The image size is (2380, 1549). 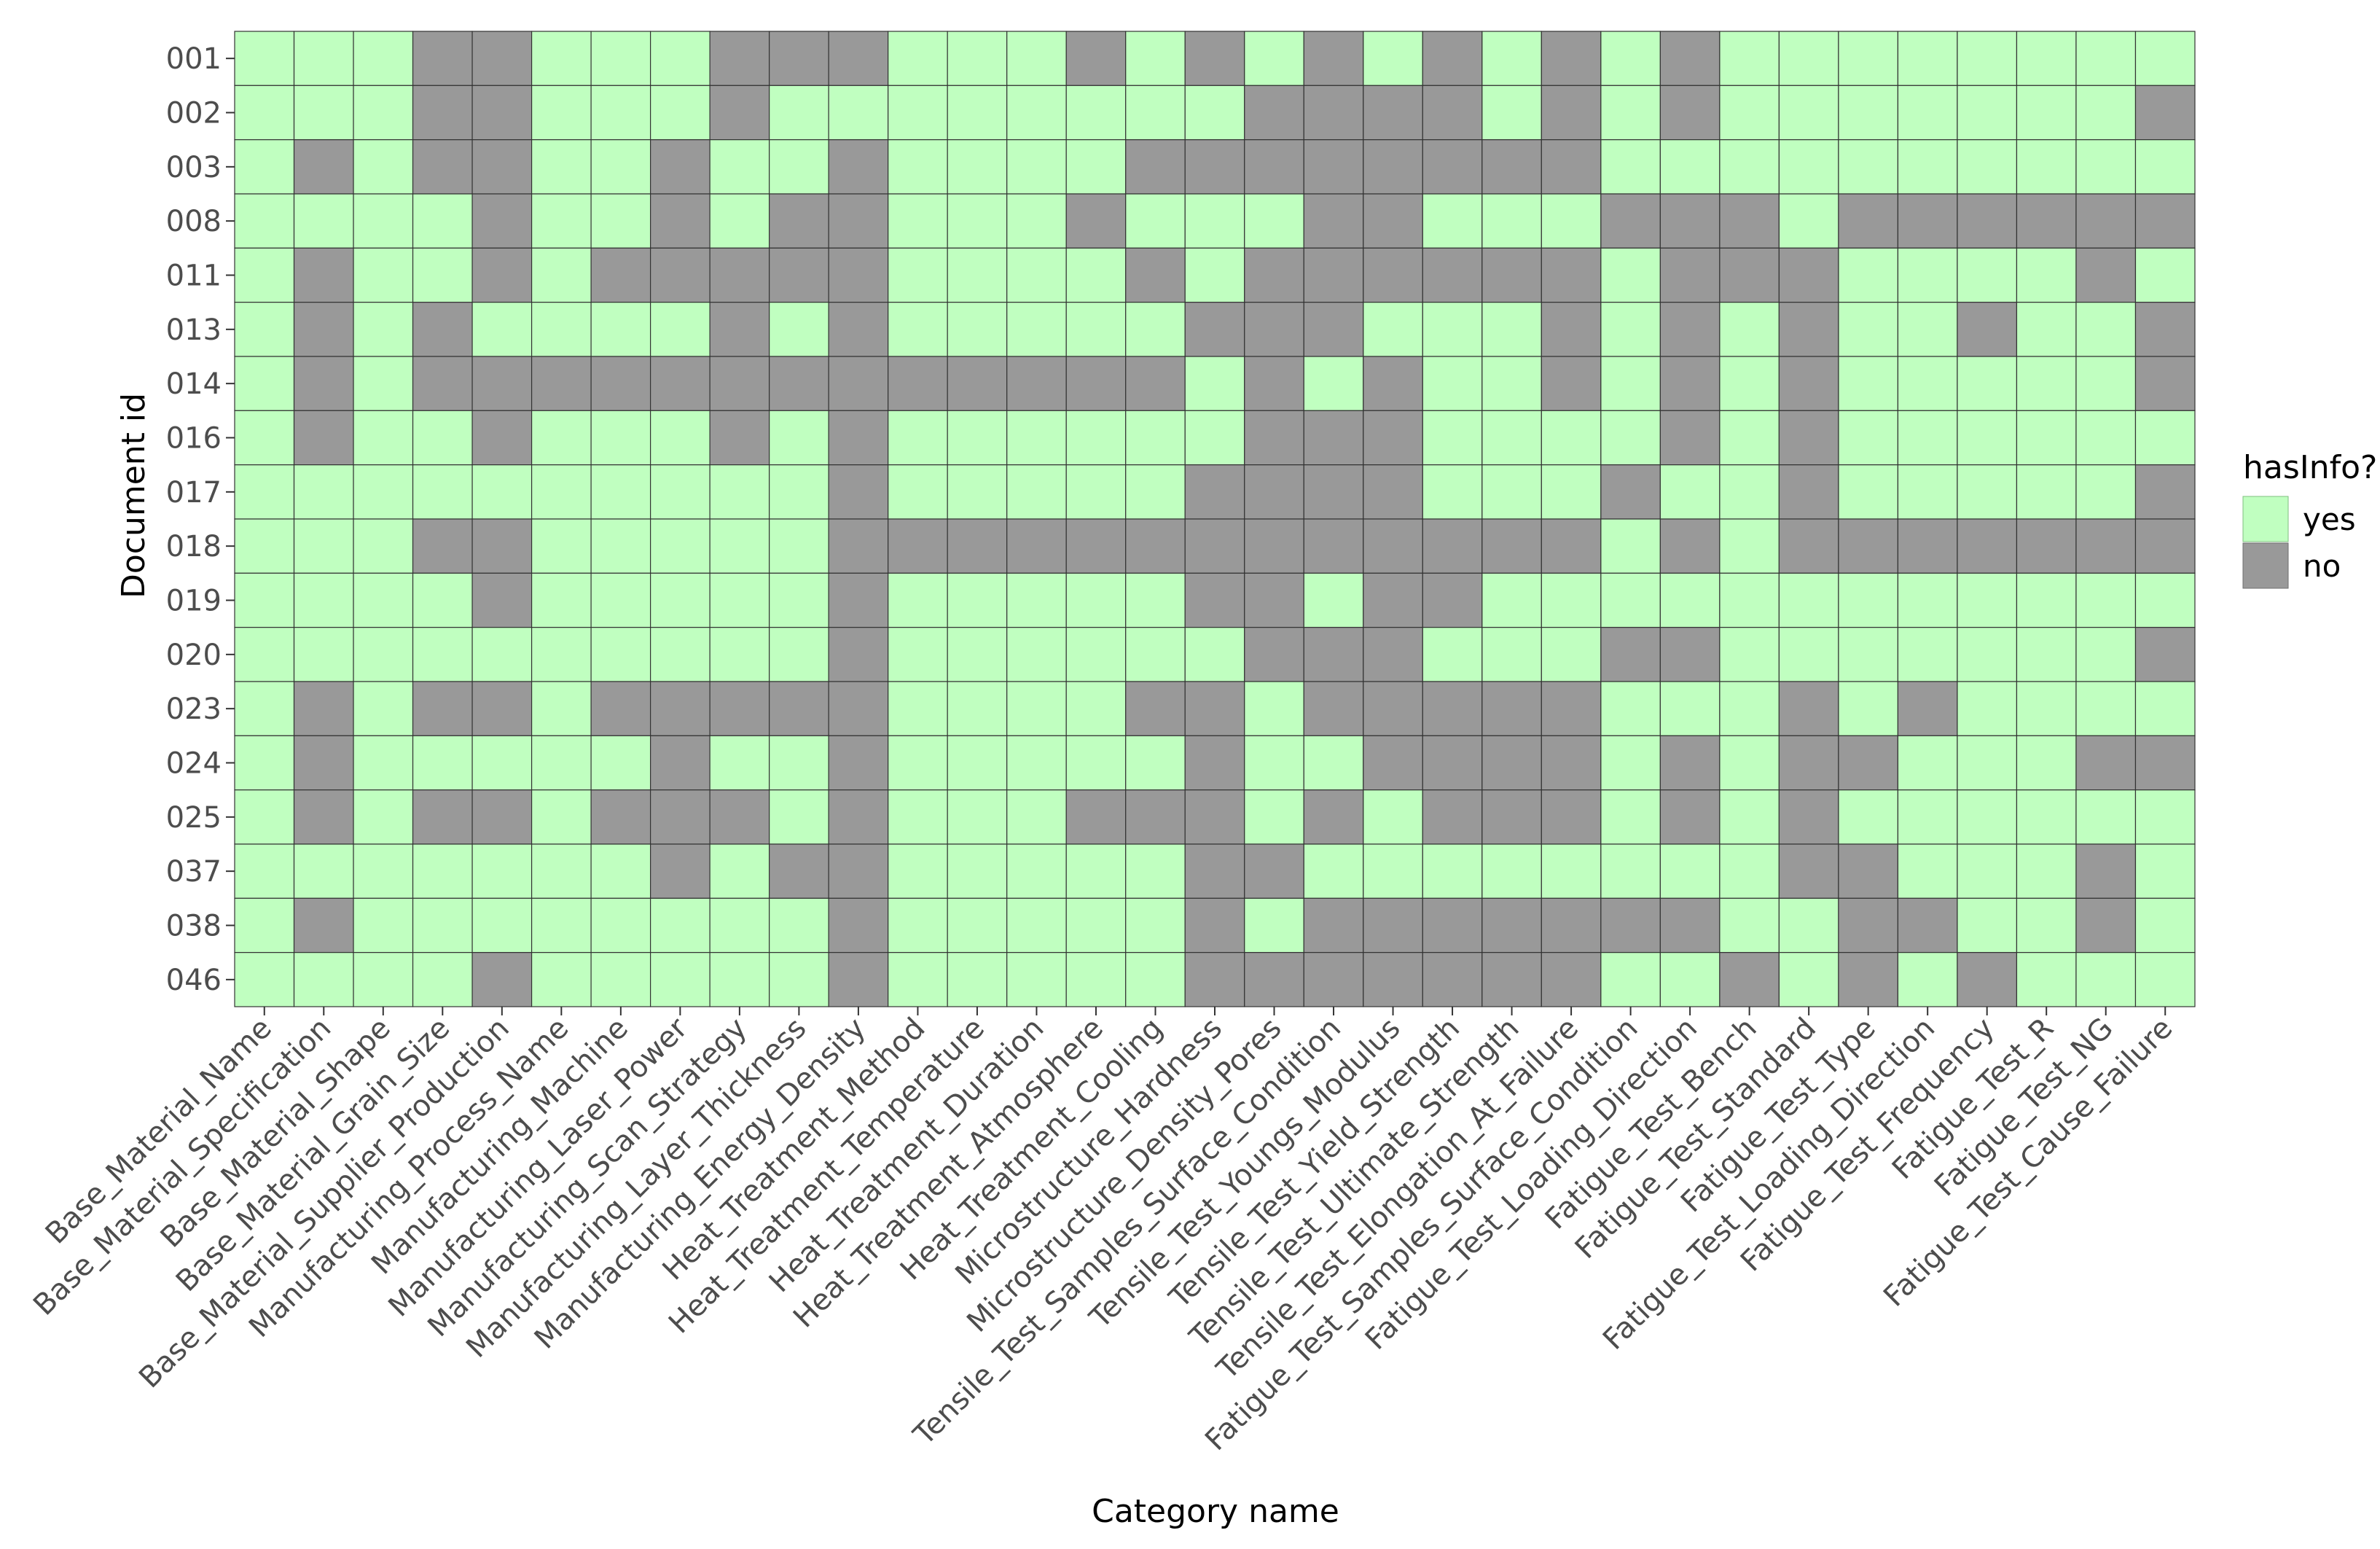 What do you see at coordinates (2330, 519) in the screenshot?
I see `legend-label-yes: yes` at bounding box center [2330, 519].